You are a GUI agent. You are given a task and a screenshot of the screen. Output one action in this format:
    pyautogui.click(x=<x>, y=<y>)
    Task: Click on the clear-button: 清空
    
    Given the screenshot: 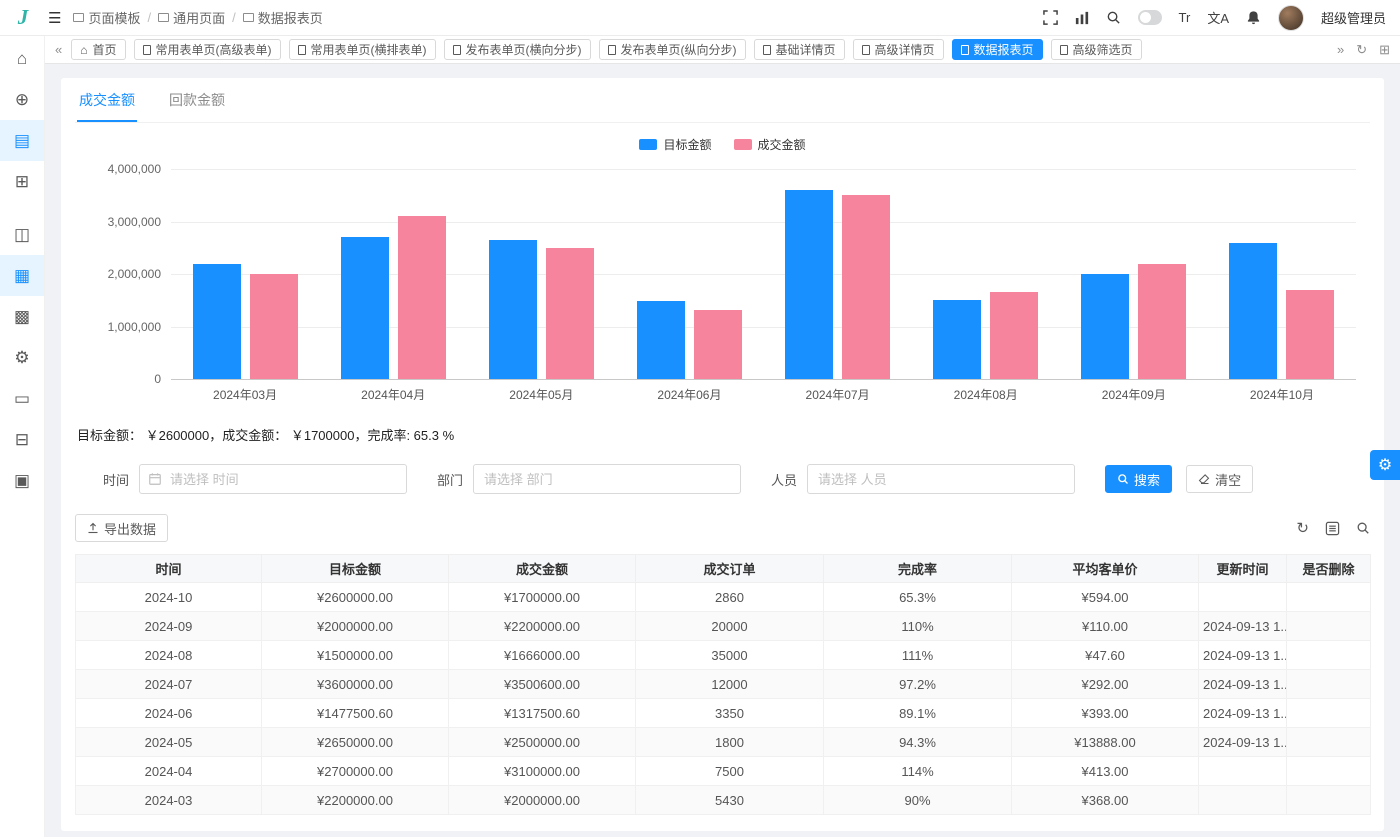 What is the action you would take?
    pyautogui.click(x=1220, y=479)
    